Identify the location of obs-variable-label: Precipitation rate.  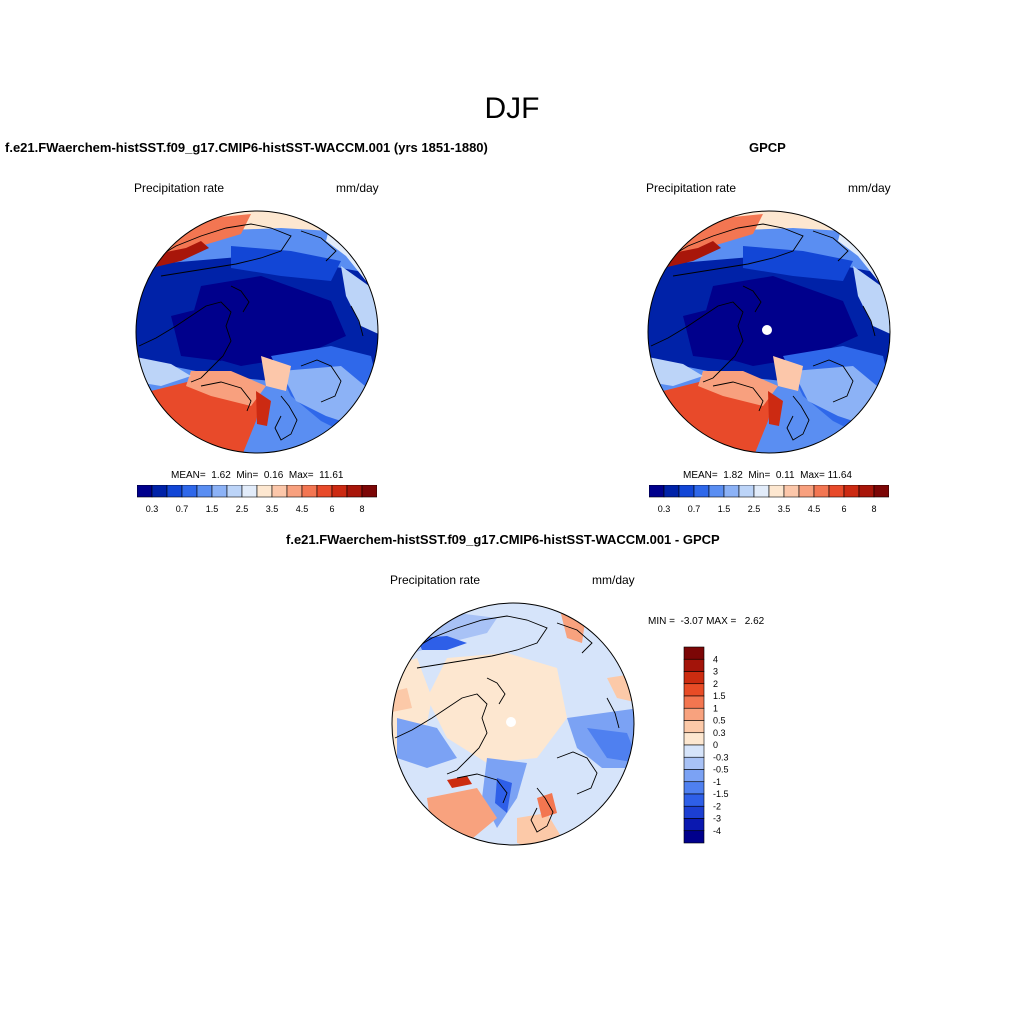
(691, 188).